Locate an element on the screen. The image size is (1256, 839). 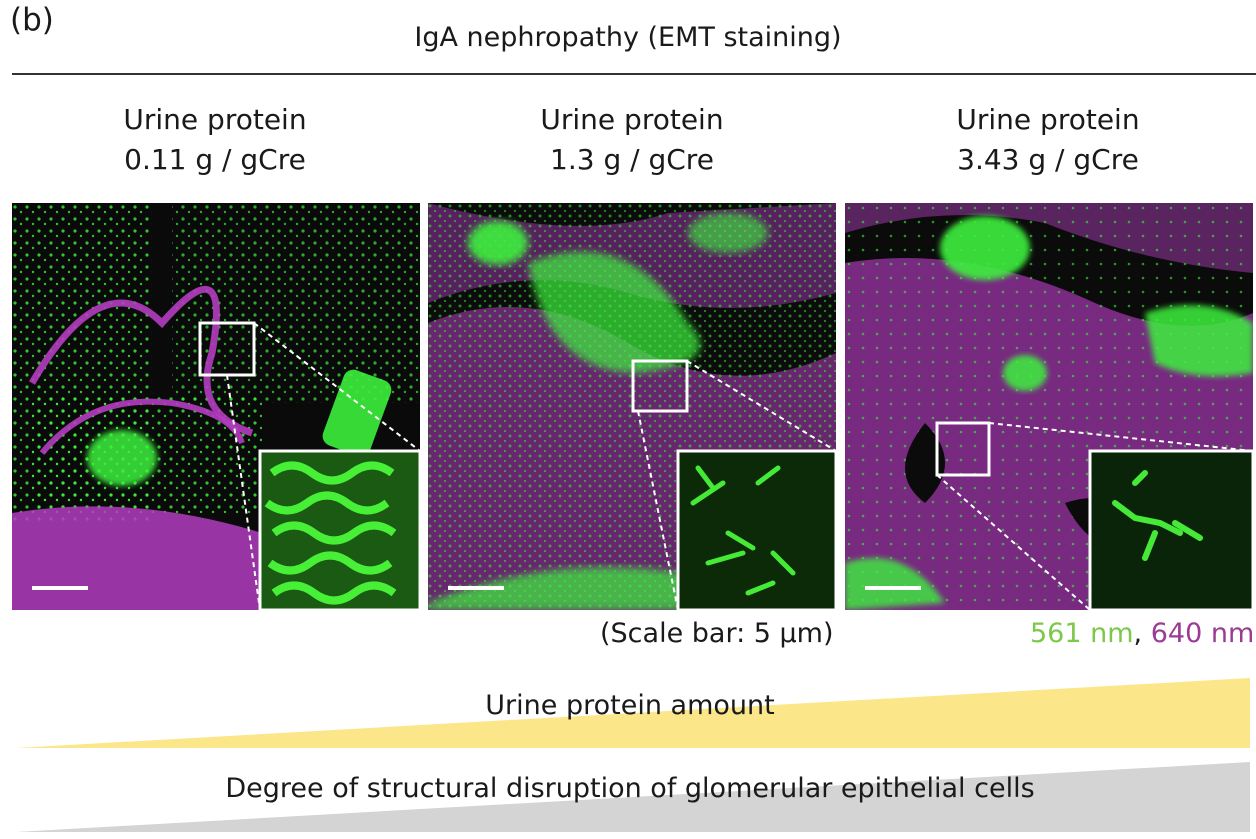
condition-3-line1: Urine protein is located at coordinates (1048, 119).